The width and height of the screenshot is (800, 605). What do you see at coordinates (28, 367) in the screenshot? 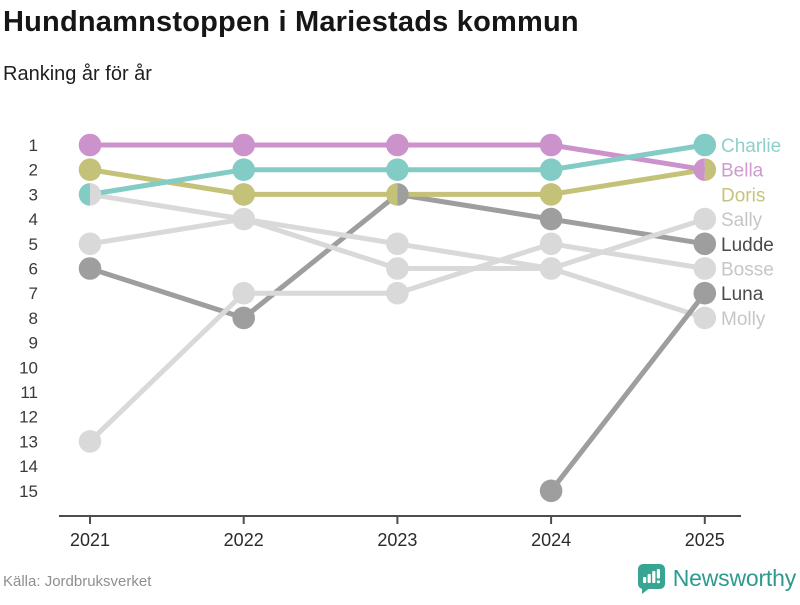
I see `y-axis-tick-label: 10` at bounding box center [28, 367].